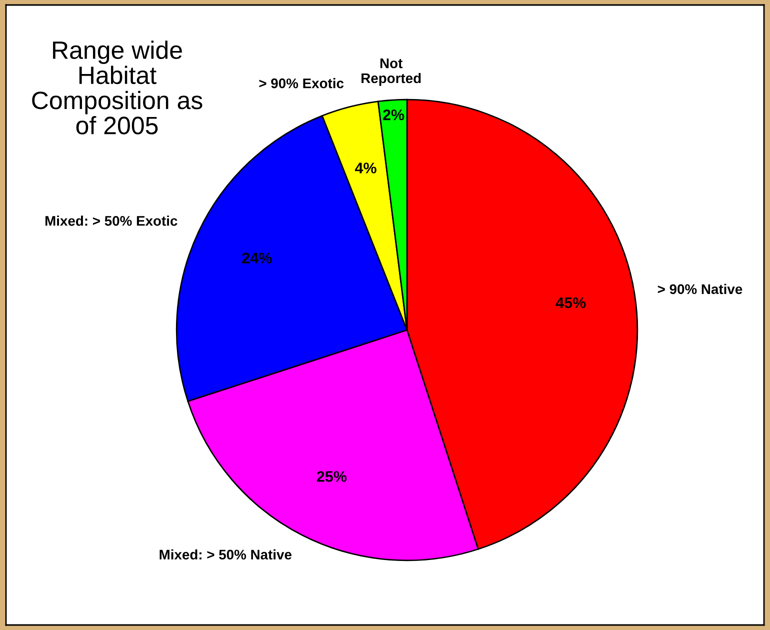  Describe the element at coordinates (111, 221) in the screenshot. I see `slice-label: Mixed: > 50% Exotic` at that location.